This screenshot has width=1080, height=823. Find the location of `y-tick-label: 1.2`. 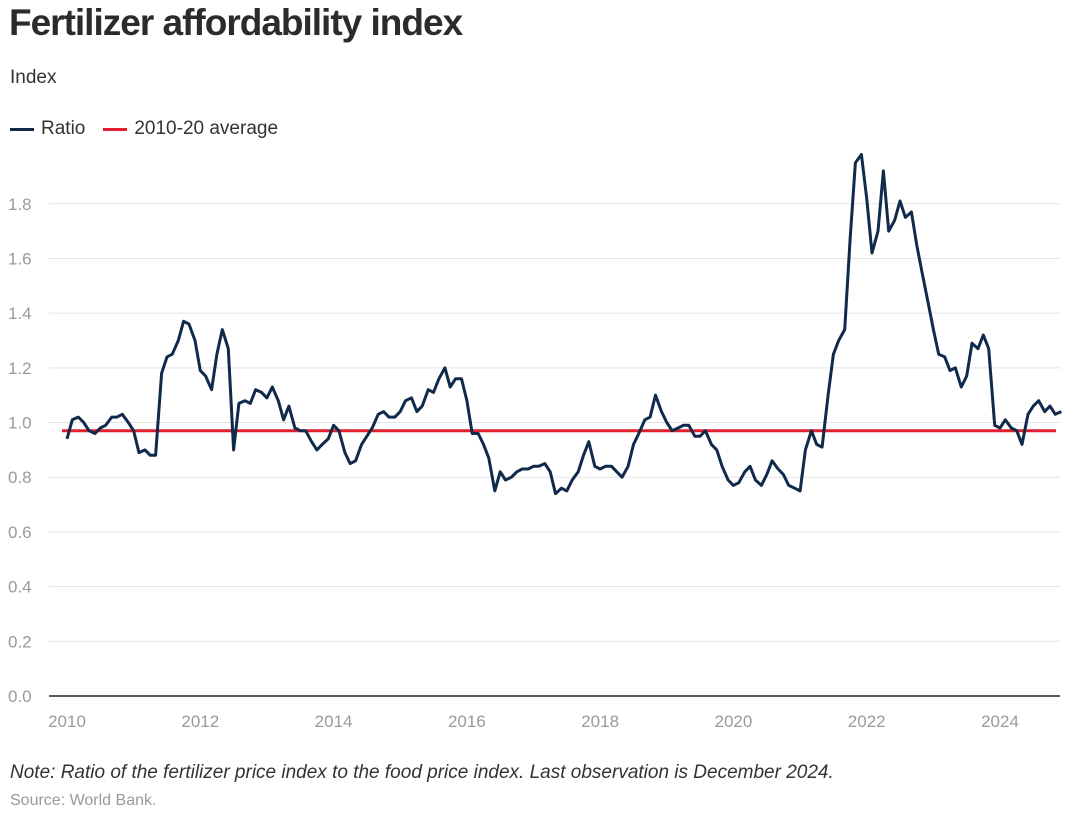

y-tick-label: 1.2 is located at coordinates (20, 368).